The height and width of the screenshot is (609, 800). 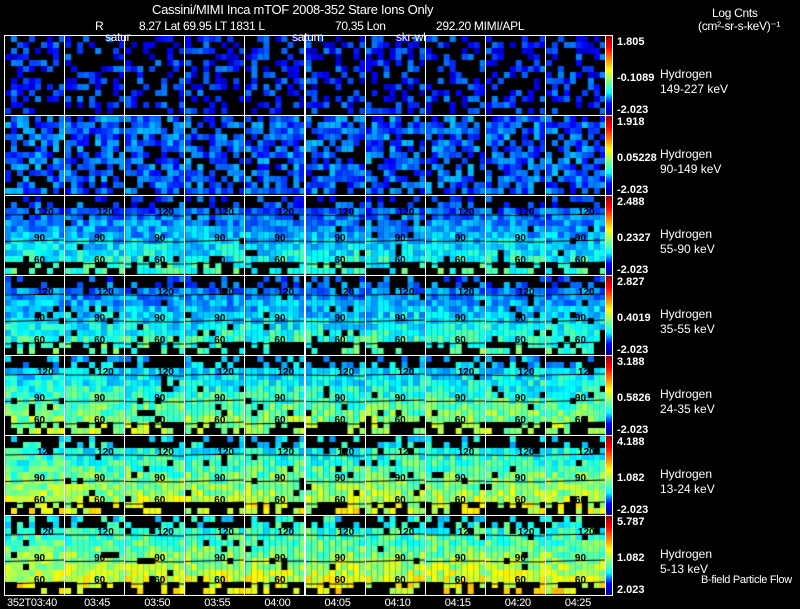 I want to click on marker-satur: satur, so click(x=118, y=37).